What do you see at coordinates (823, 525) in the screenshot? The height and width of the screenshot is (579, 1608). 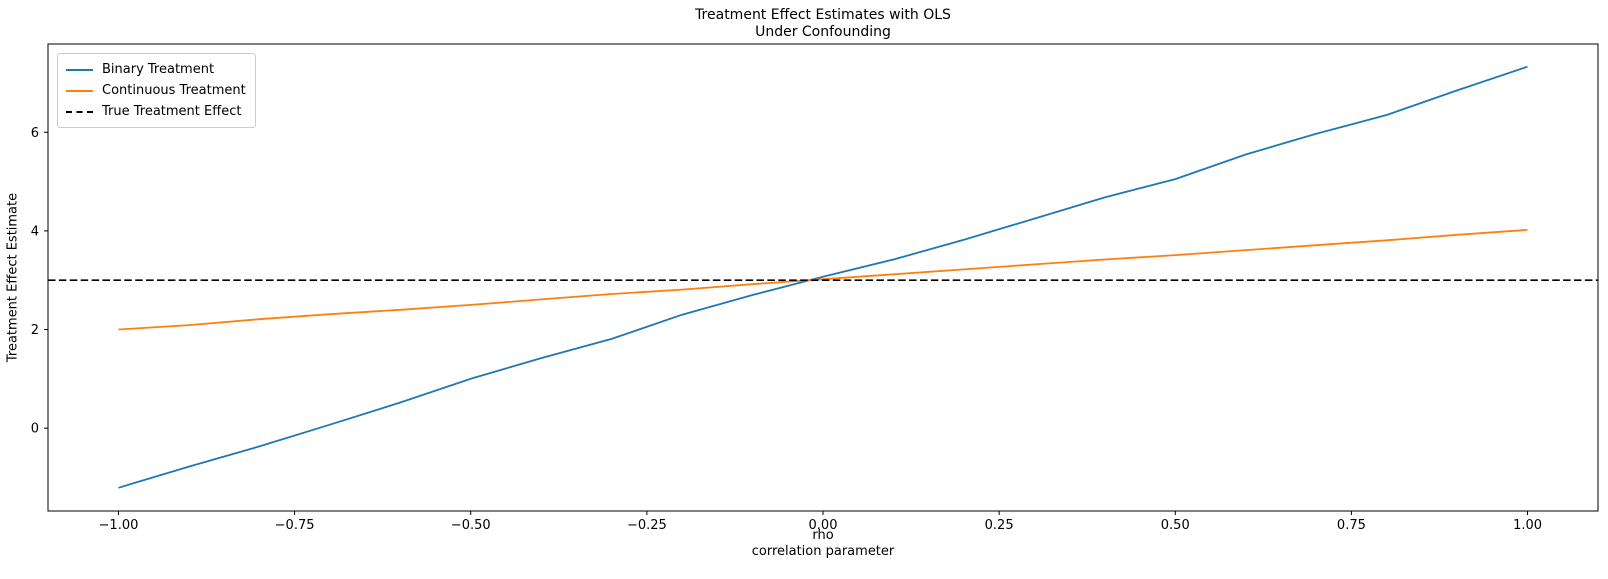 I see `x-tick-label: 0.00` at bounding box center [823, 525].